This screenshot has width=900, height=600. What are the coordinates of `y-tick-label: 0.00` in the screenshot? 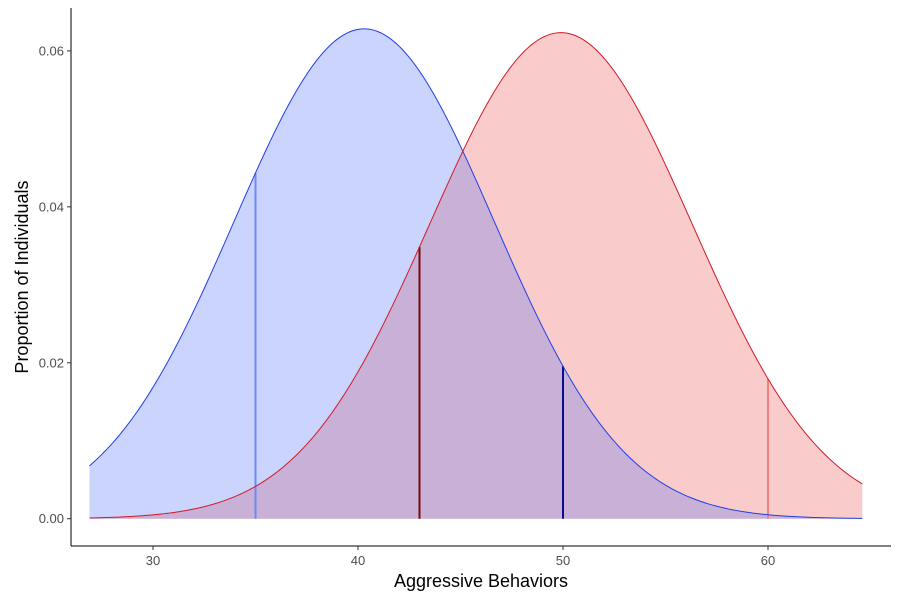 It's located at (51, 518).